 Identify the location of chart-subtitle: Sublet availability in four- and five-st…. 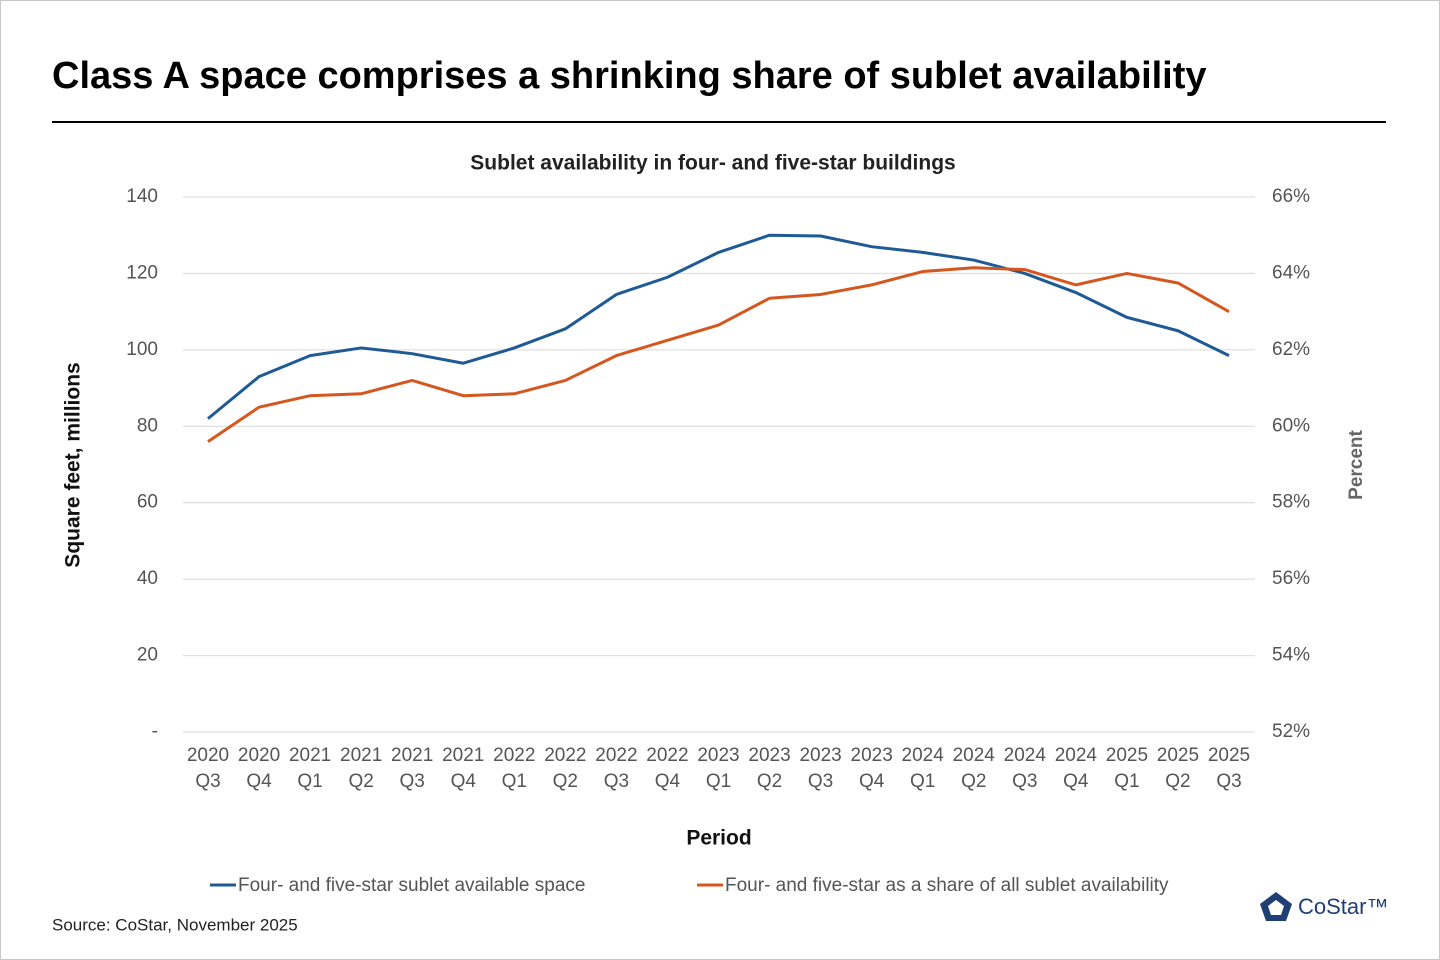
(712, 163).